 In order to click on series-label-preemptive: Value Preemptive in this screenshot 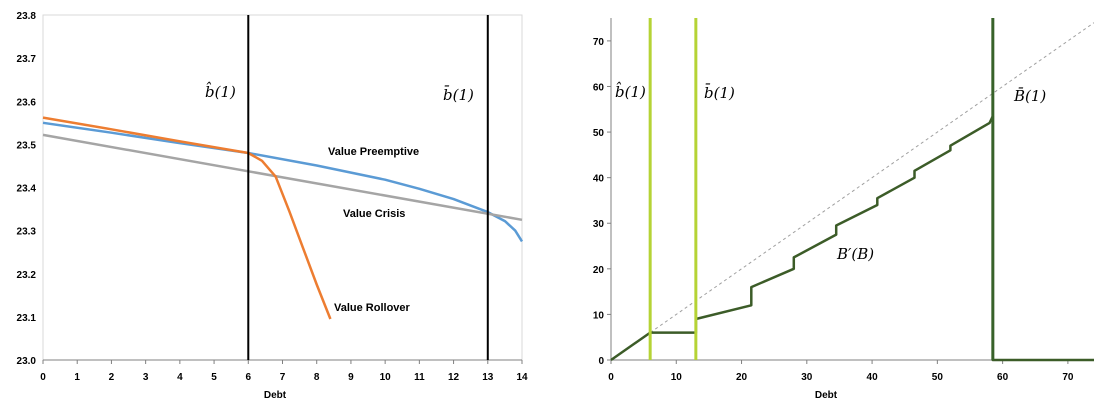, I will do `click(373, 152)`.